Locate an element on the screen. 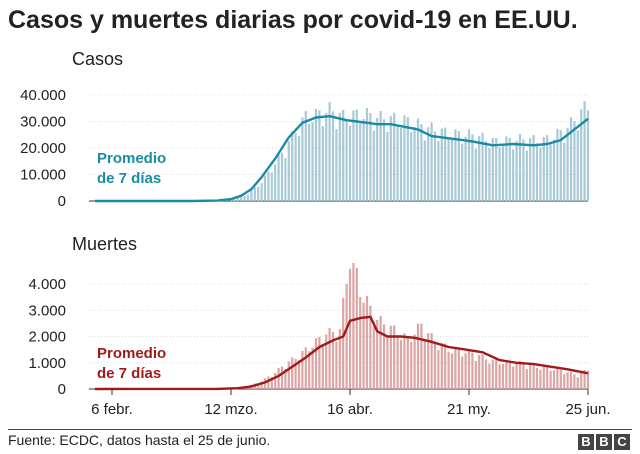 Image resolution: width=640 pixels, height=454 pixels. y-tick-label: 10.000 is located at coordinates (43, 175).